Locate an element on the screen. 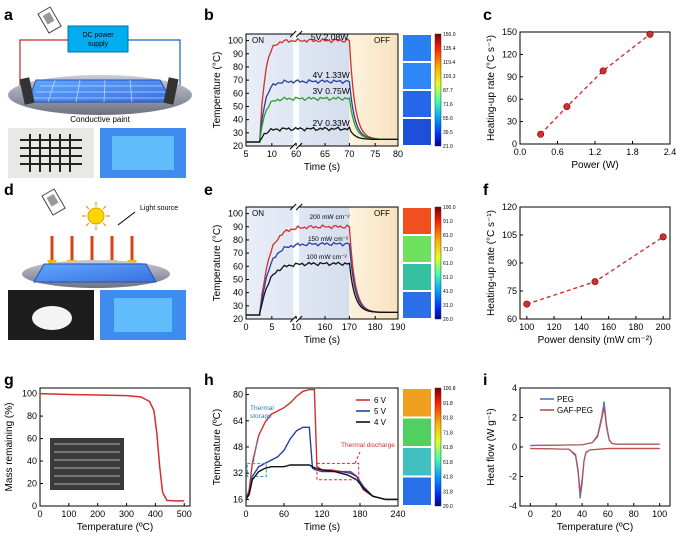  colorbar-tick-h-6: 41.8 is located at coordinates (448, 478).